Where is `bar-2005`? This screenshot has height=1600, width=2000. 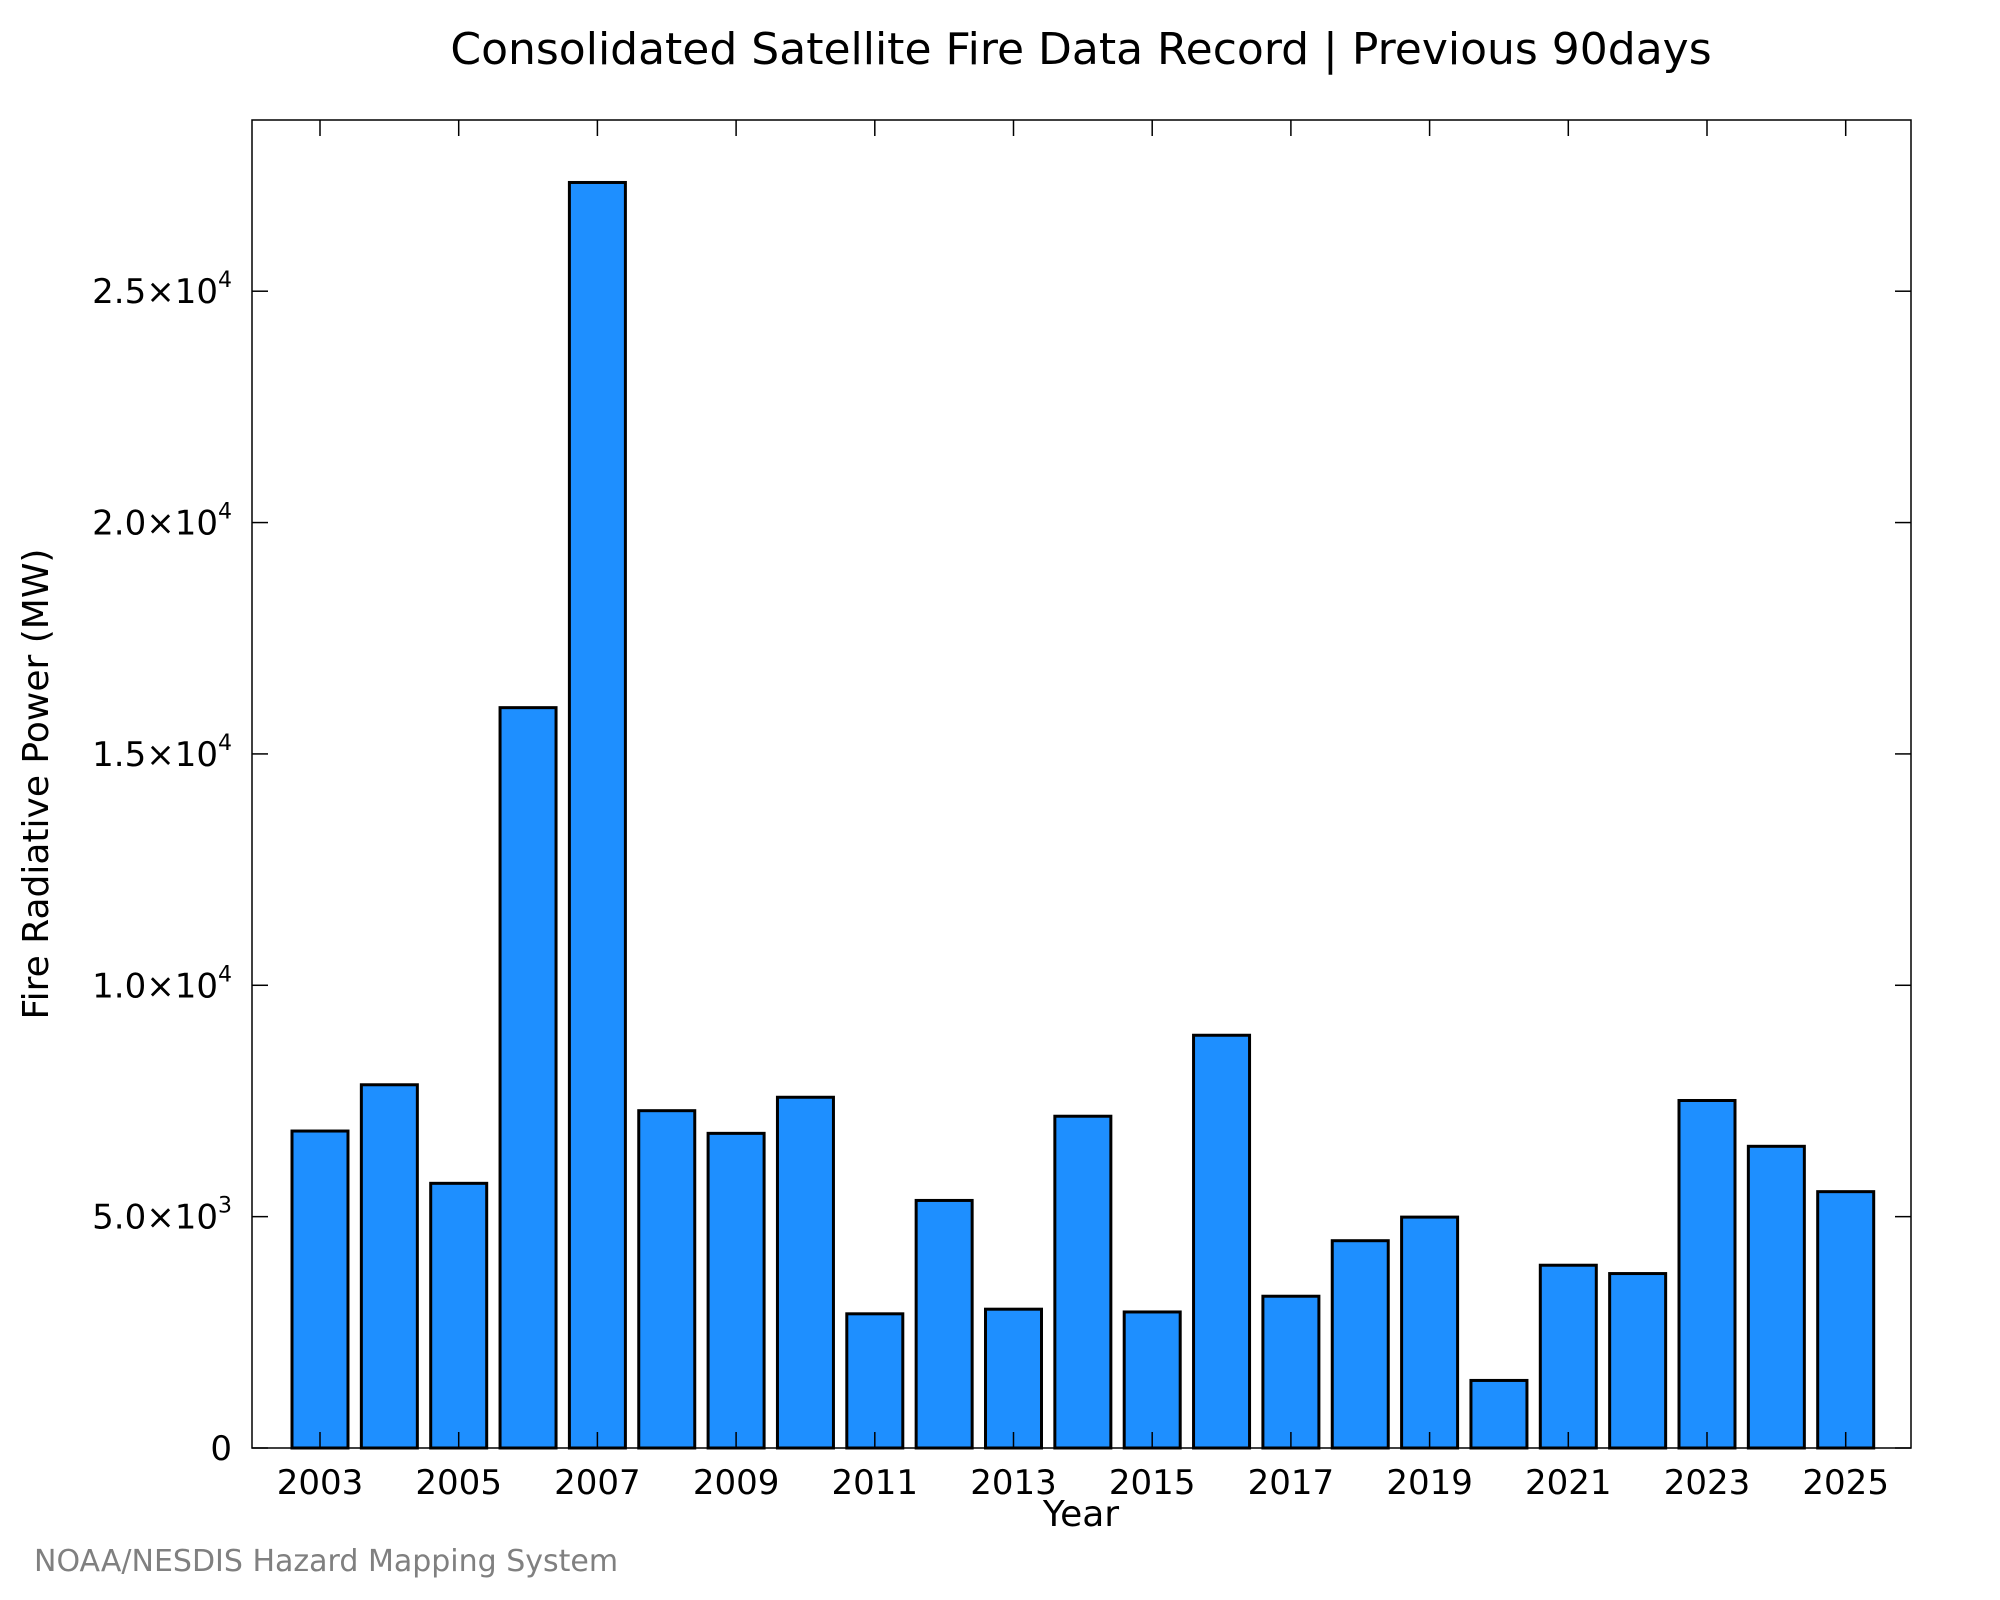 bar-2005 is located at coordinates (459, 1315).